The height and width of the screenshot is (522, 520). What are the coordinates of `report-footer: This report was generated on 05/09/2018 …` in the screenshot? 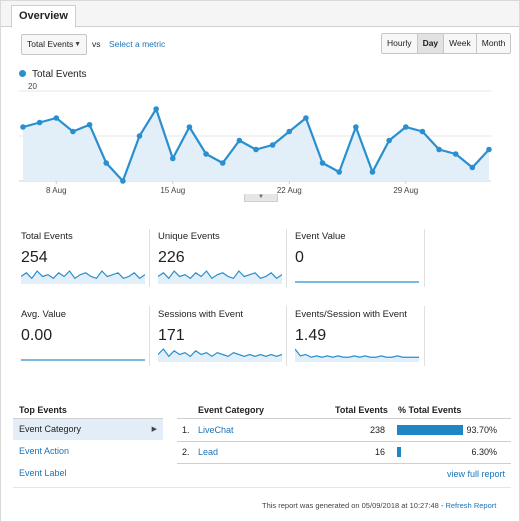 It's located at (379, 505).